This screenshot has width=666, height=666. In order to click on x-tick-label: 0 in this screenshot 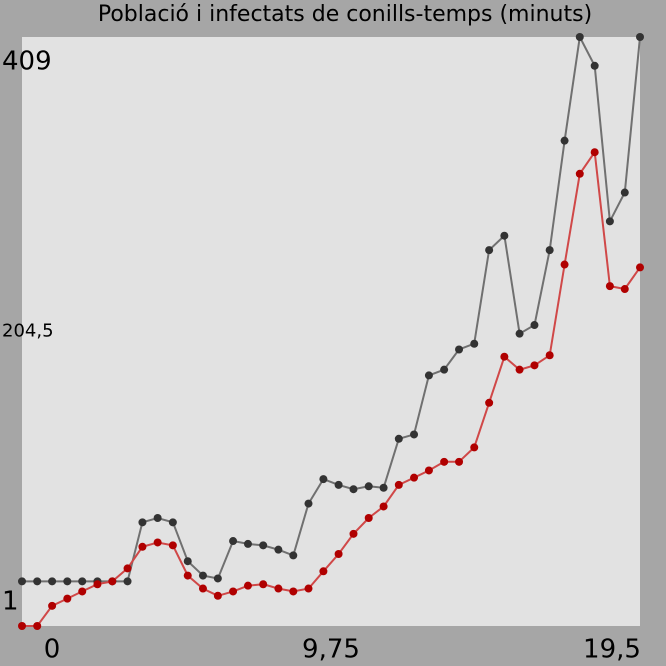, I will do `click(52, 650)`.